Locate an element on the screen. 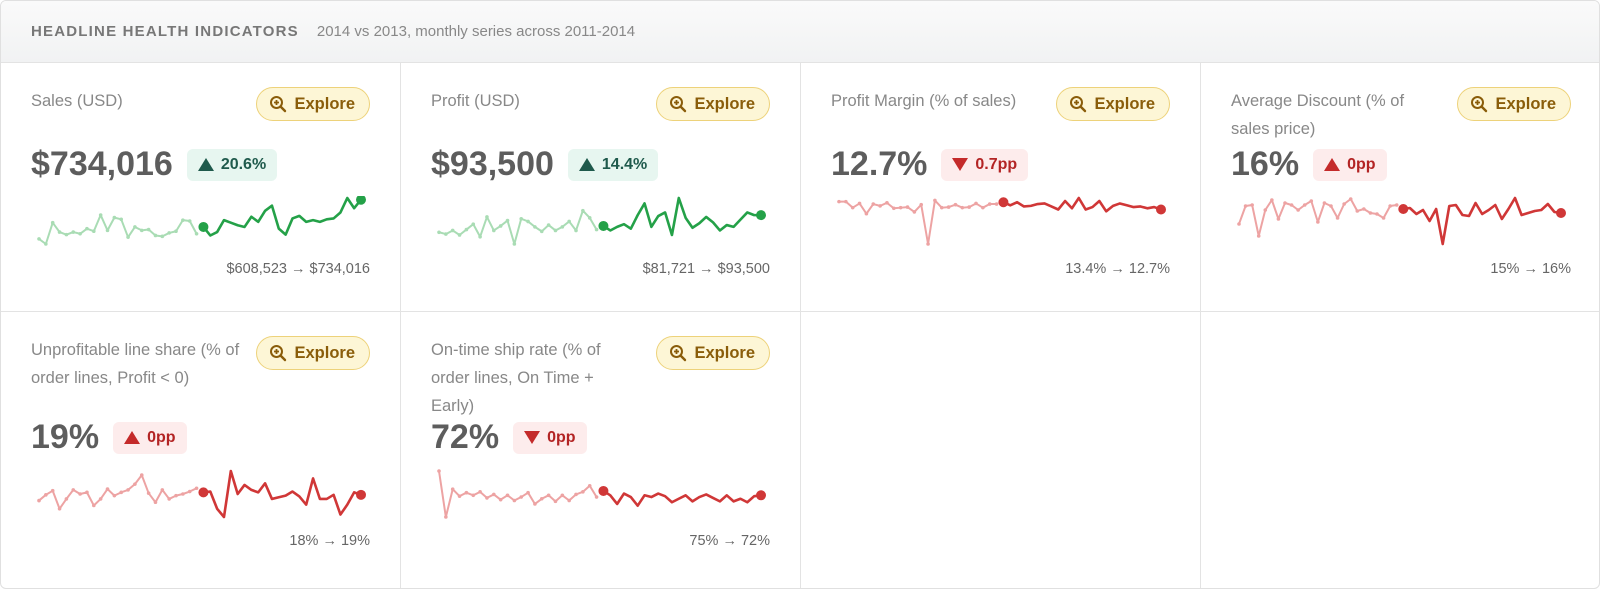  delta-value: 0.7pp is located at coordinates (996, 164).